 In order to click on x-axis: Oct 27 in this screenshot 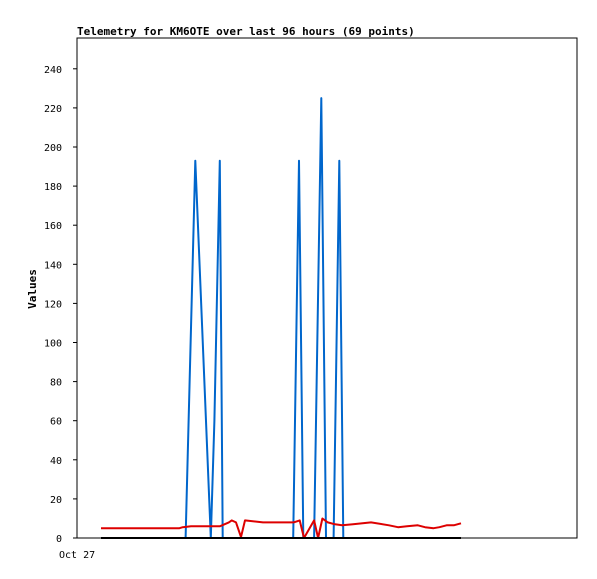, I will do `click(77, 555)`.